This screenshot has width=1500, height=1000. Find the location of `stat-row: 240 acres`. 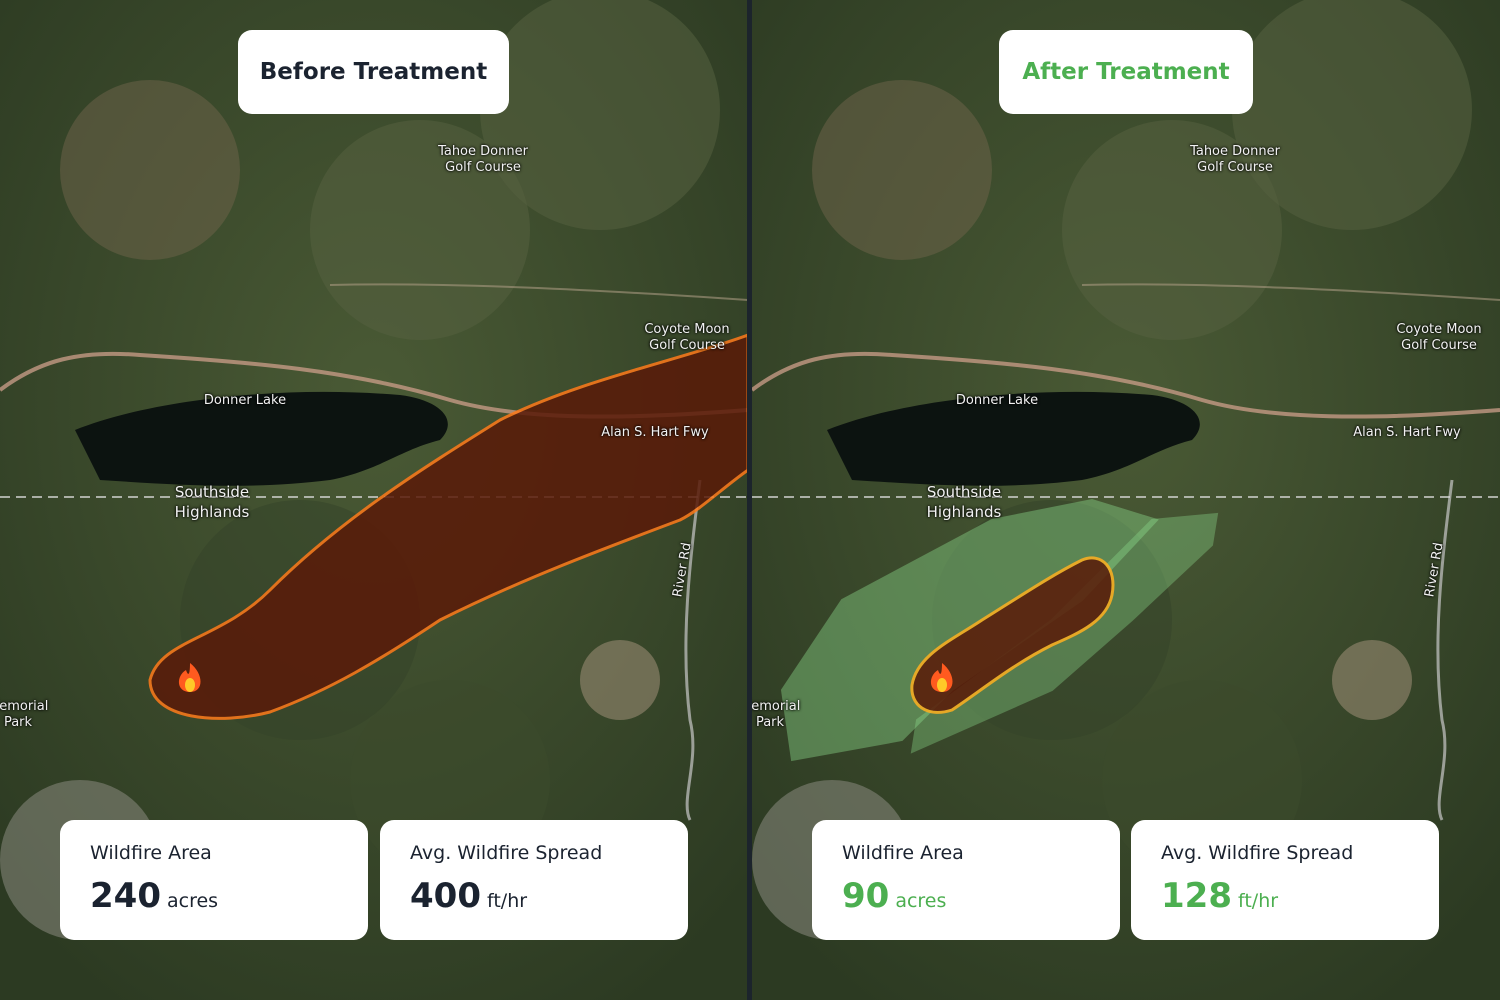

stat-row: 240 acres is located at coordinates (214, 896).